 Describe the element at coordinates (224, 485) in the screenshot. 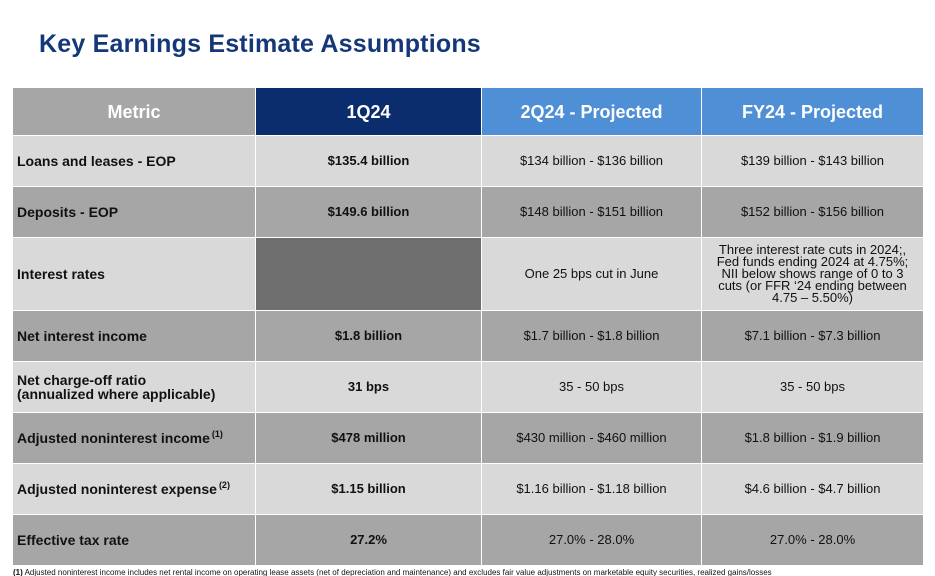

I see `footnote-marker: (2)` at that location.